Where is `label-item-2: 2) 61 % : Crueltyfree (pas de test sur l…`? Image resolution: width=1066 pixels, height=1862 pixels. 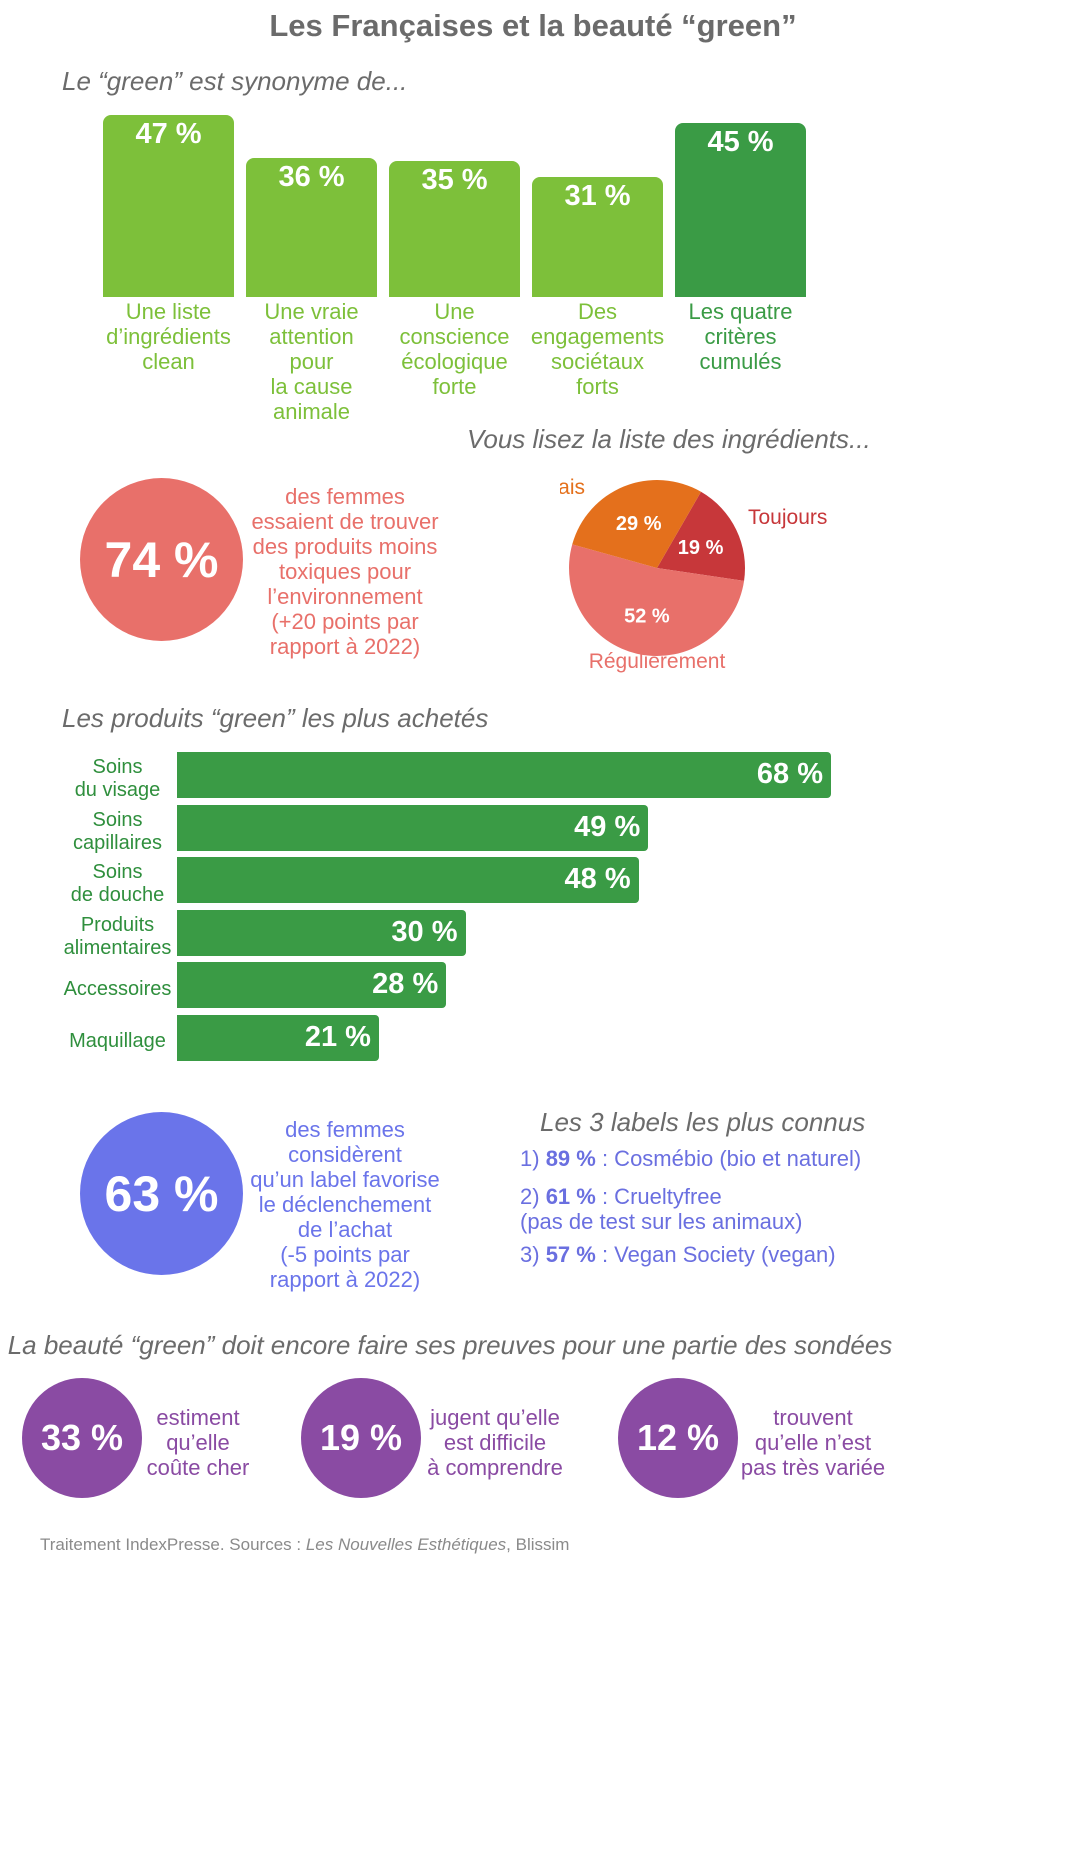 label-item-2: 2) 61 % : Crueltyfree (pas de test sur l… is located at coordinates (661, 1209).